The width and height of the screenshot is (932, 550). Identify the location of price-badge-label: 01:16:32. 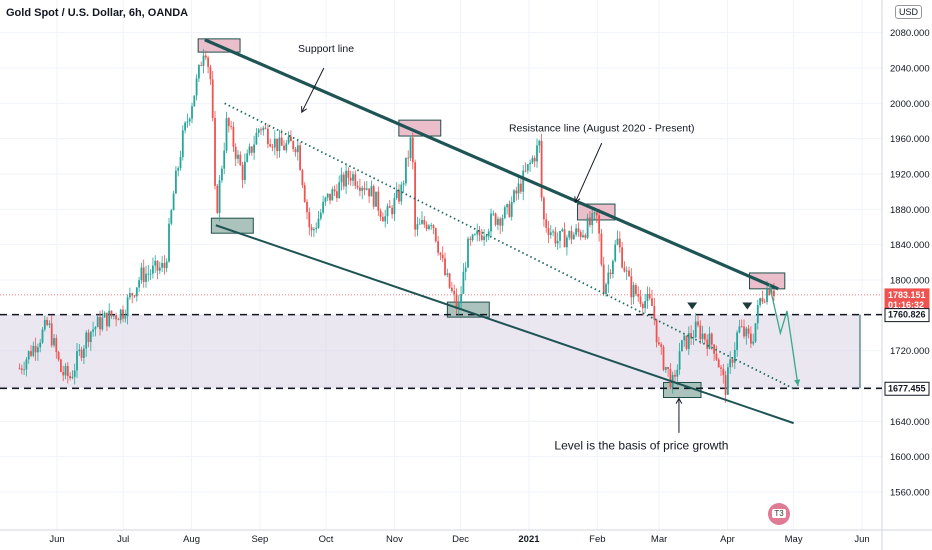
(906, 305).